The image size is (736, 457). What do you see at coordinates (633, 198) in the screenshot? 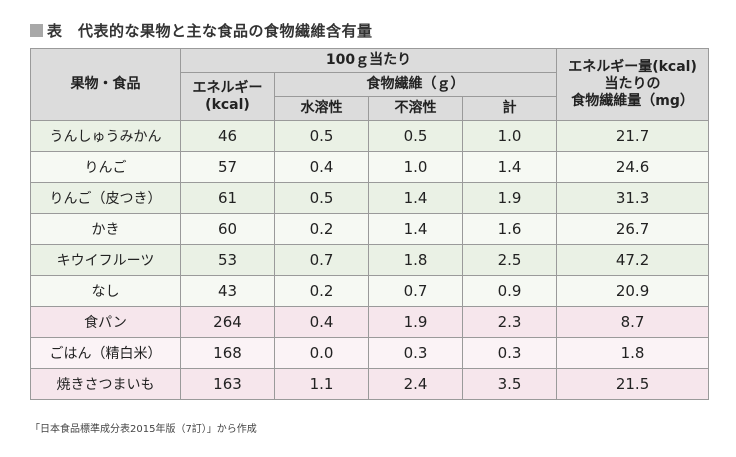
I see `row-per-energy: 31.3` at bounding box center [633, 198].